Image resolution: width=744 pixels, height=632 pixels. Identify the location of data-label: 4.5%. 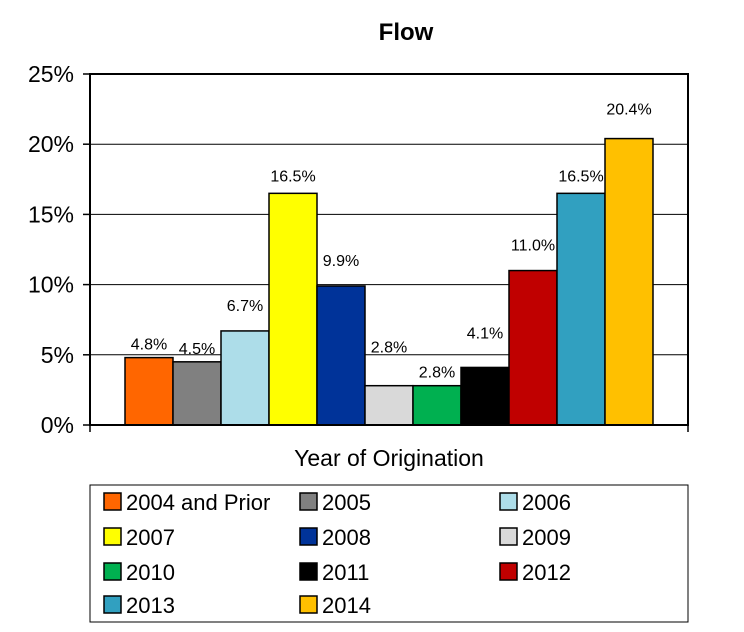
(197, 349).